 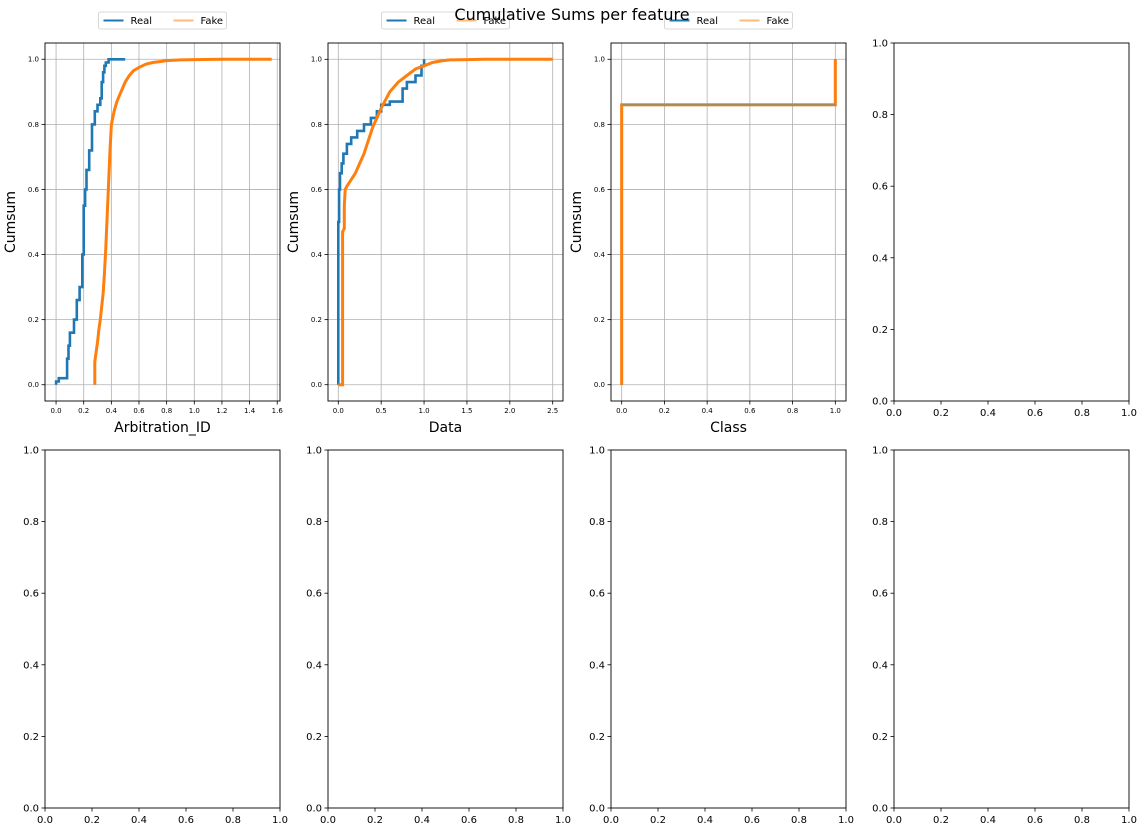 What do you see at coordinates (778, 21) in the screenshot?
I see `legend-label-fake: Fake` at bounding box center [778, 21].